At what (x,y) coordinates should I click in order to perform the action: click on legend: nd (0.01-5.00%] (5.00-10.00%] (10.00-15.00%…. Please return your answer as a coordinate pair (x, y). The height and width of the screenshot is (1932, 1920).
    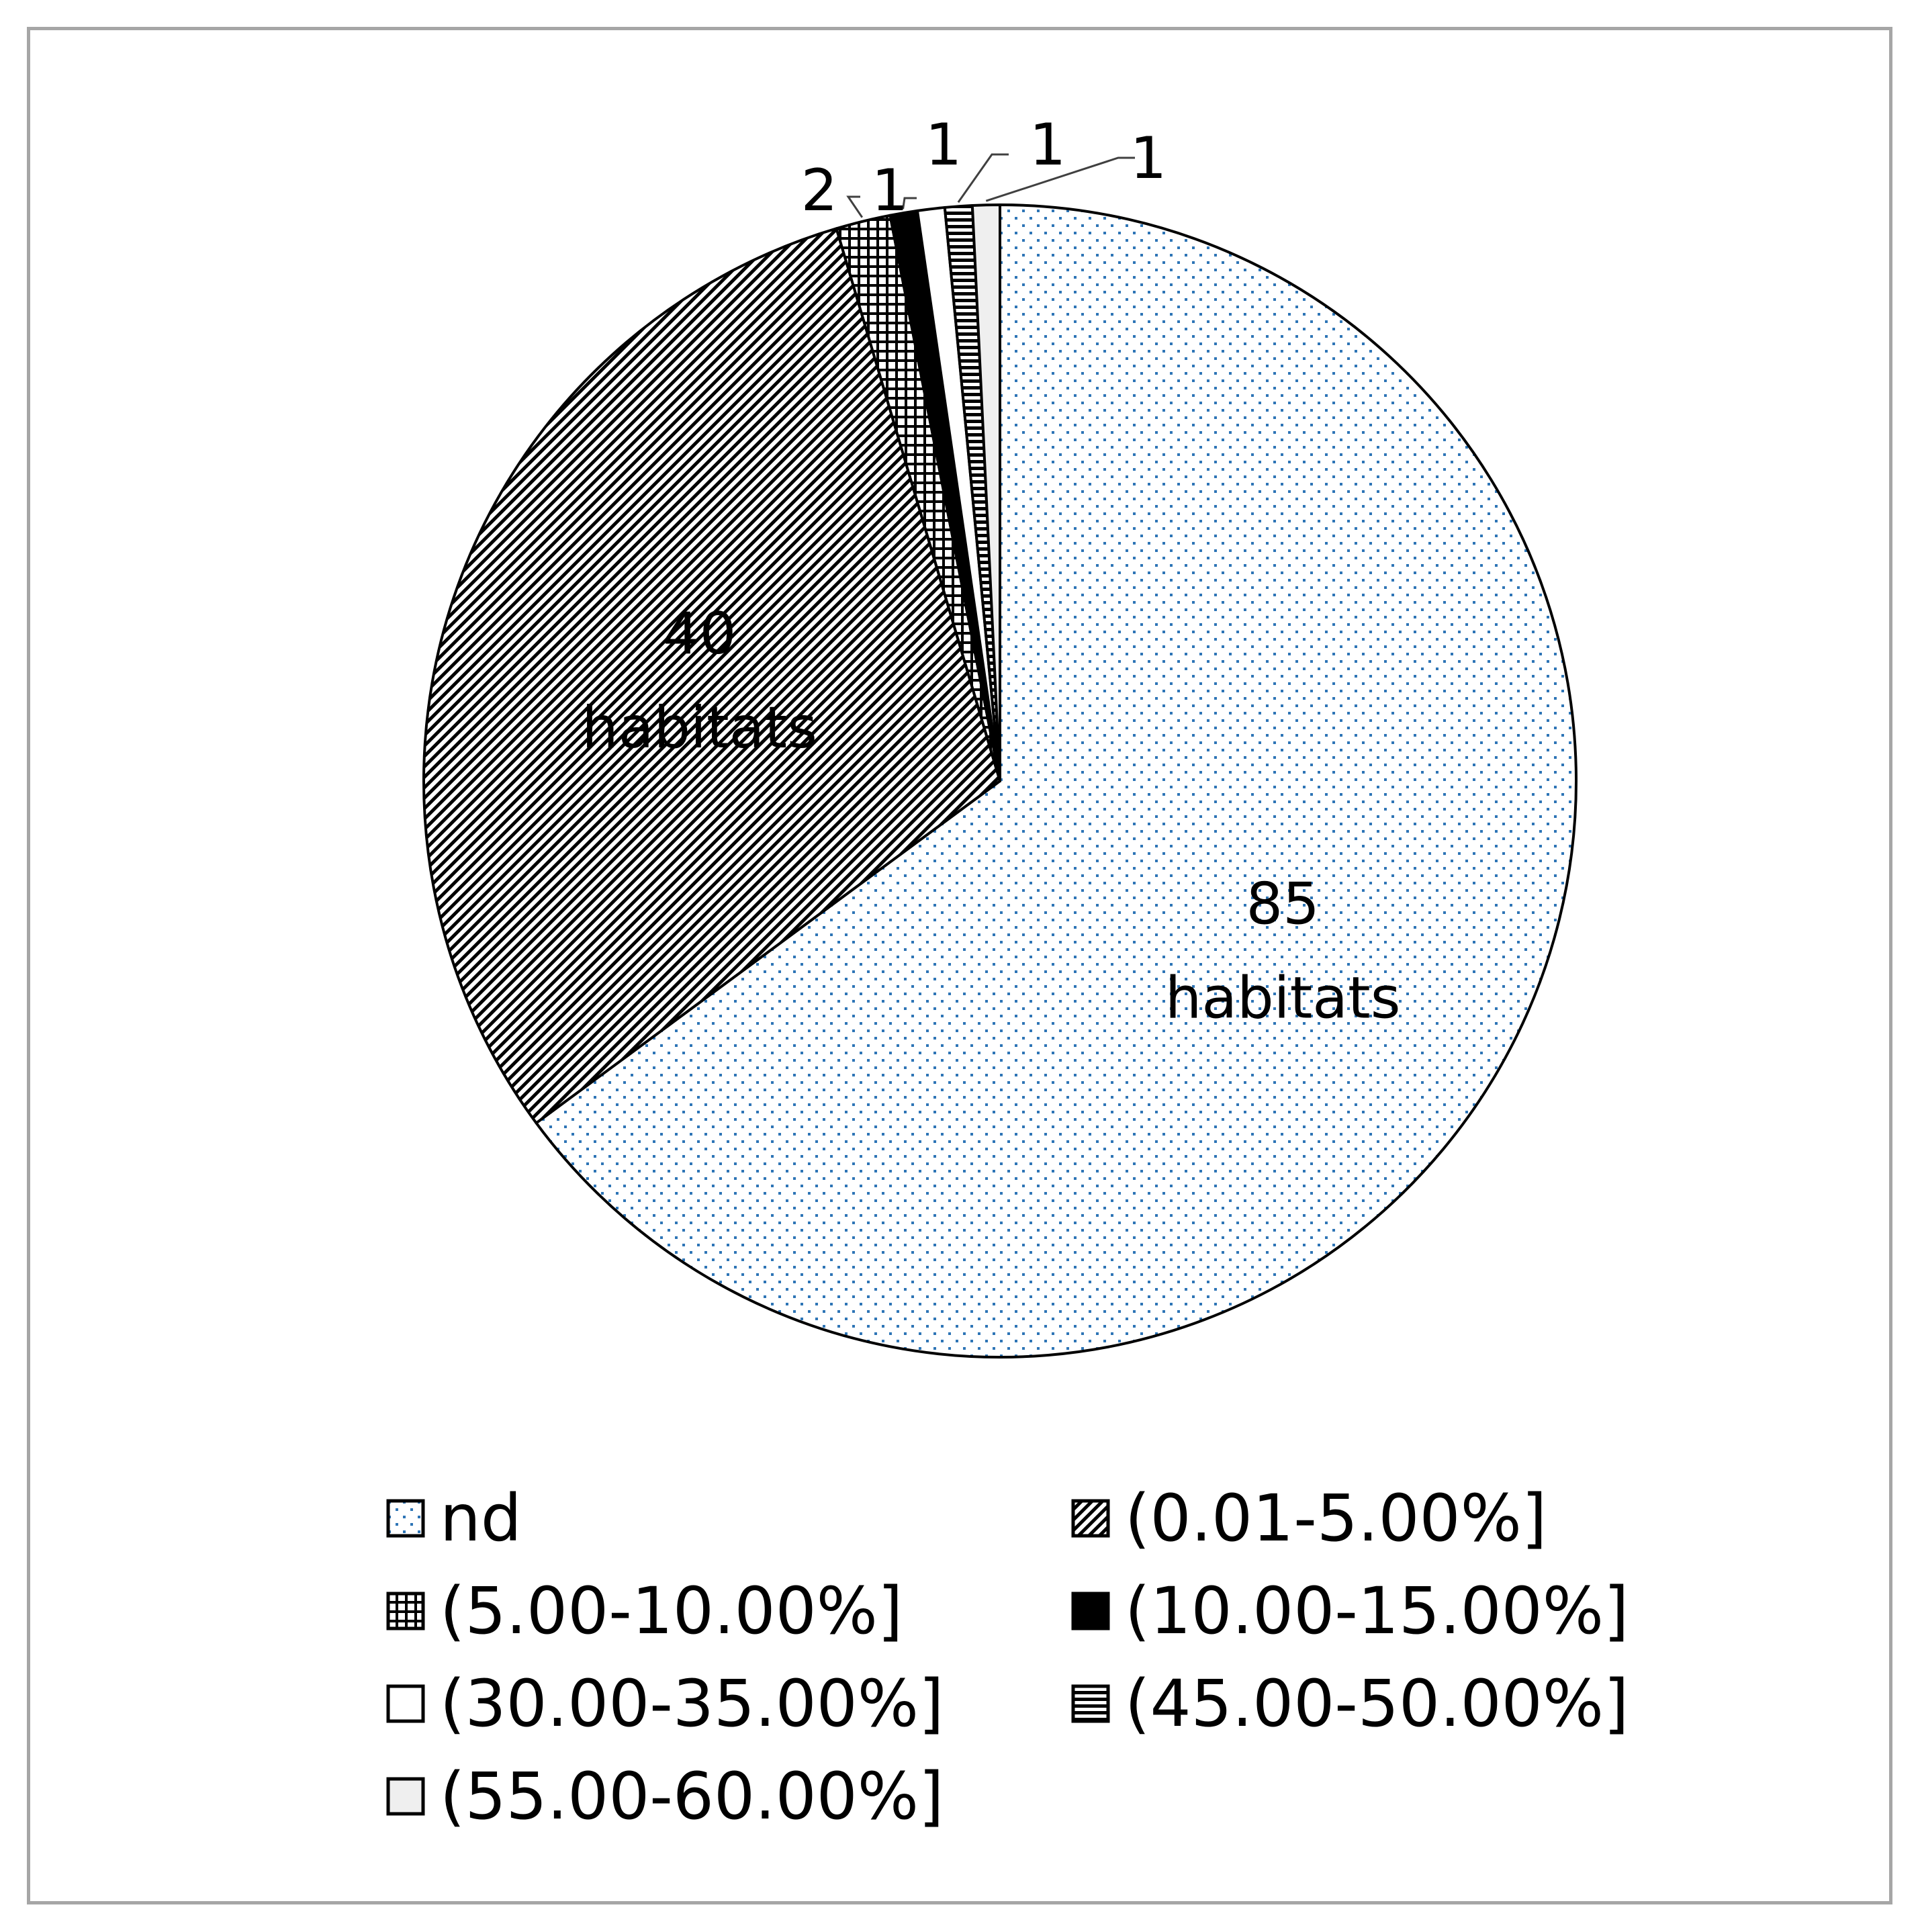
    Looking at the image, I should click on (1044, 1657).